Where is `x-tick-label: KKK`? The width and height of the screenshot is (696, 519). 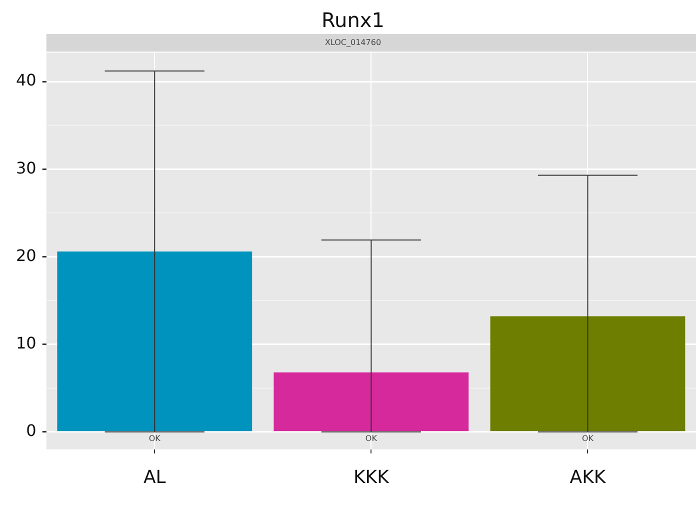 x-tick-label: KKK is located at coordinates (371, 477).